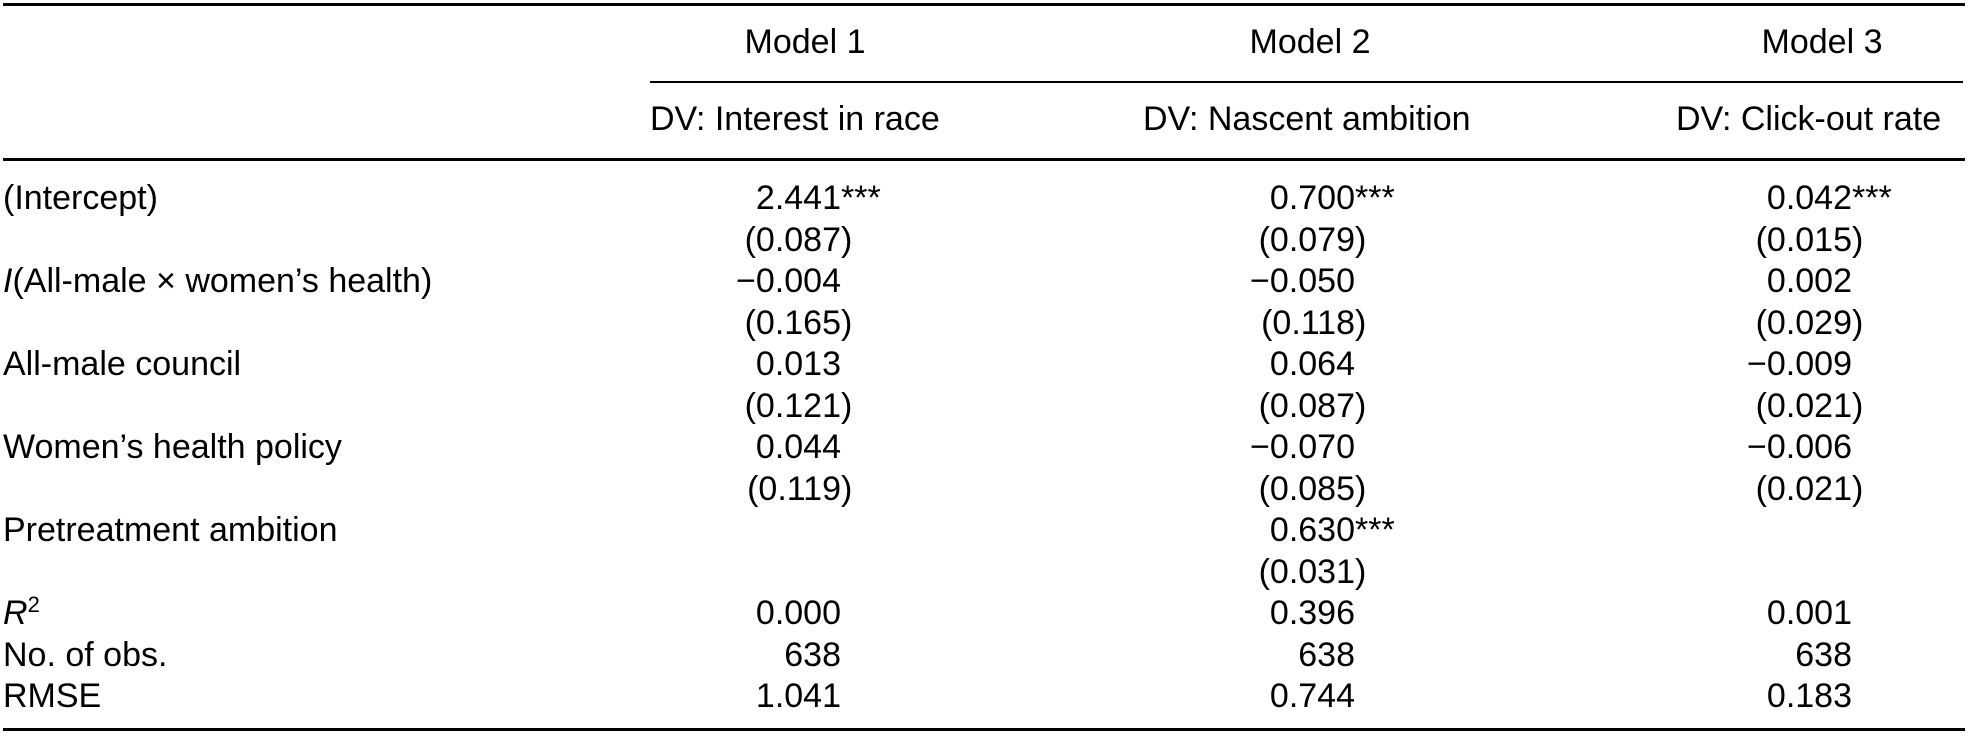  I want to click on row-label-segment: All-male council, so click(122, 364).